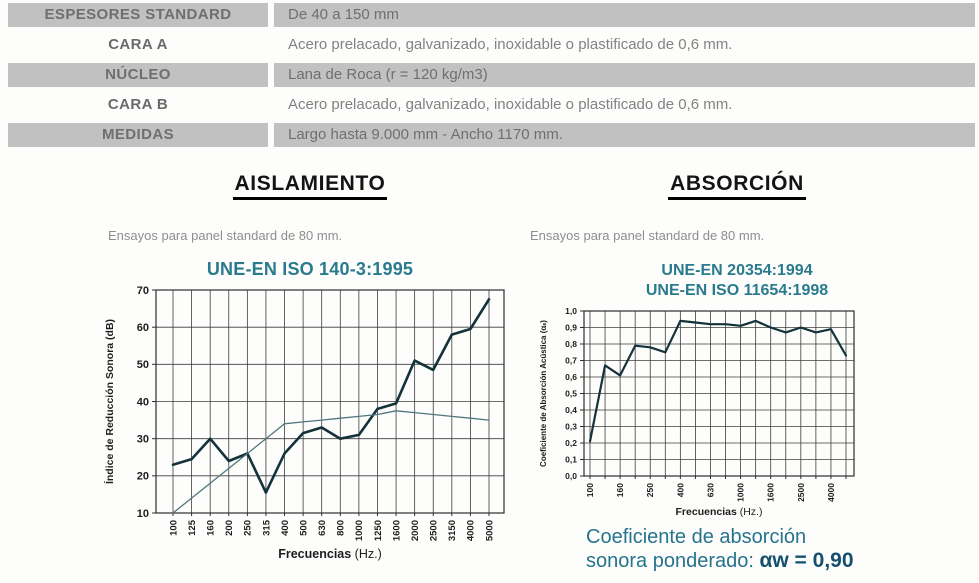  Describe the element at coordinates (624, 15) in the screenshot. I see `table-row-value: De 40 a 150 mm` at that location.